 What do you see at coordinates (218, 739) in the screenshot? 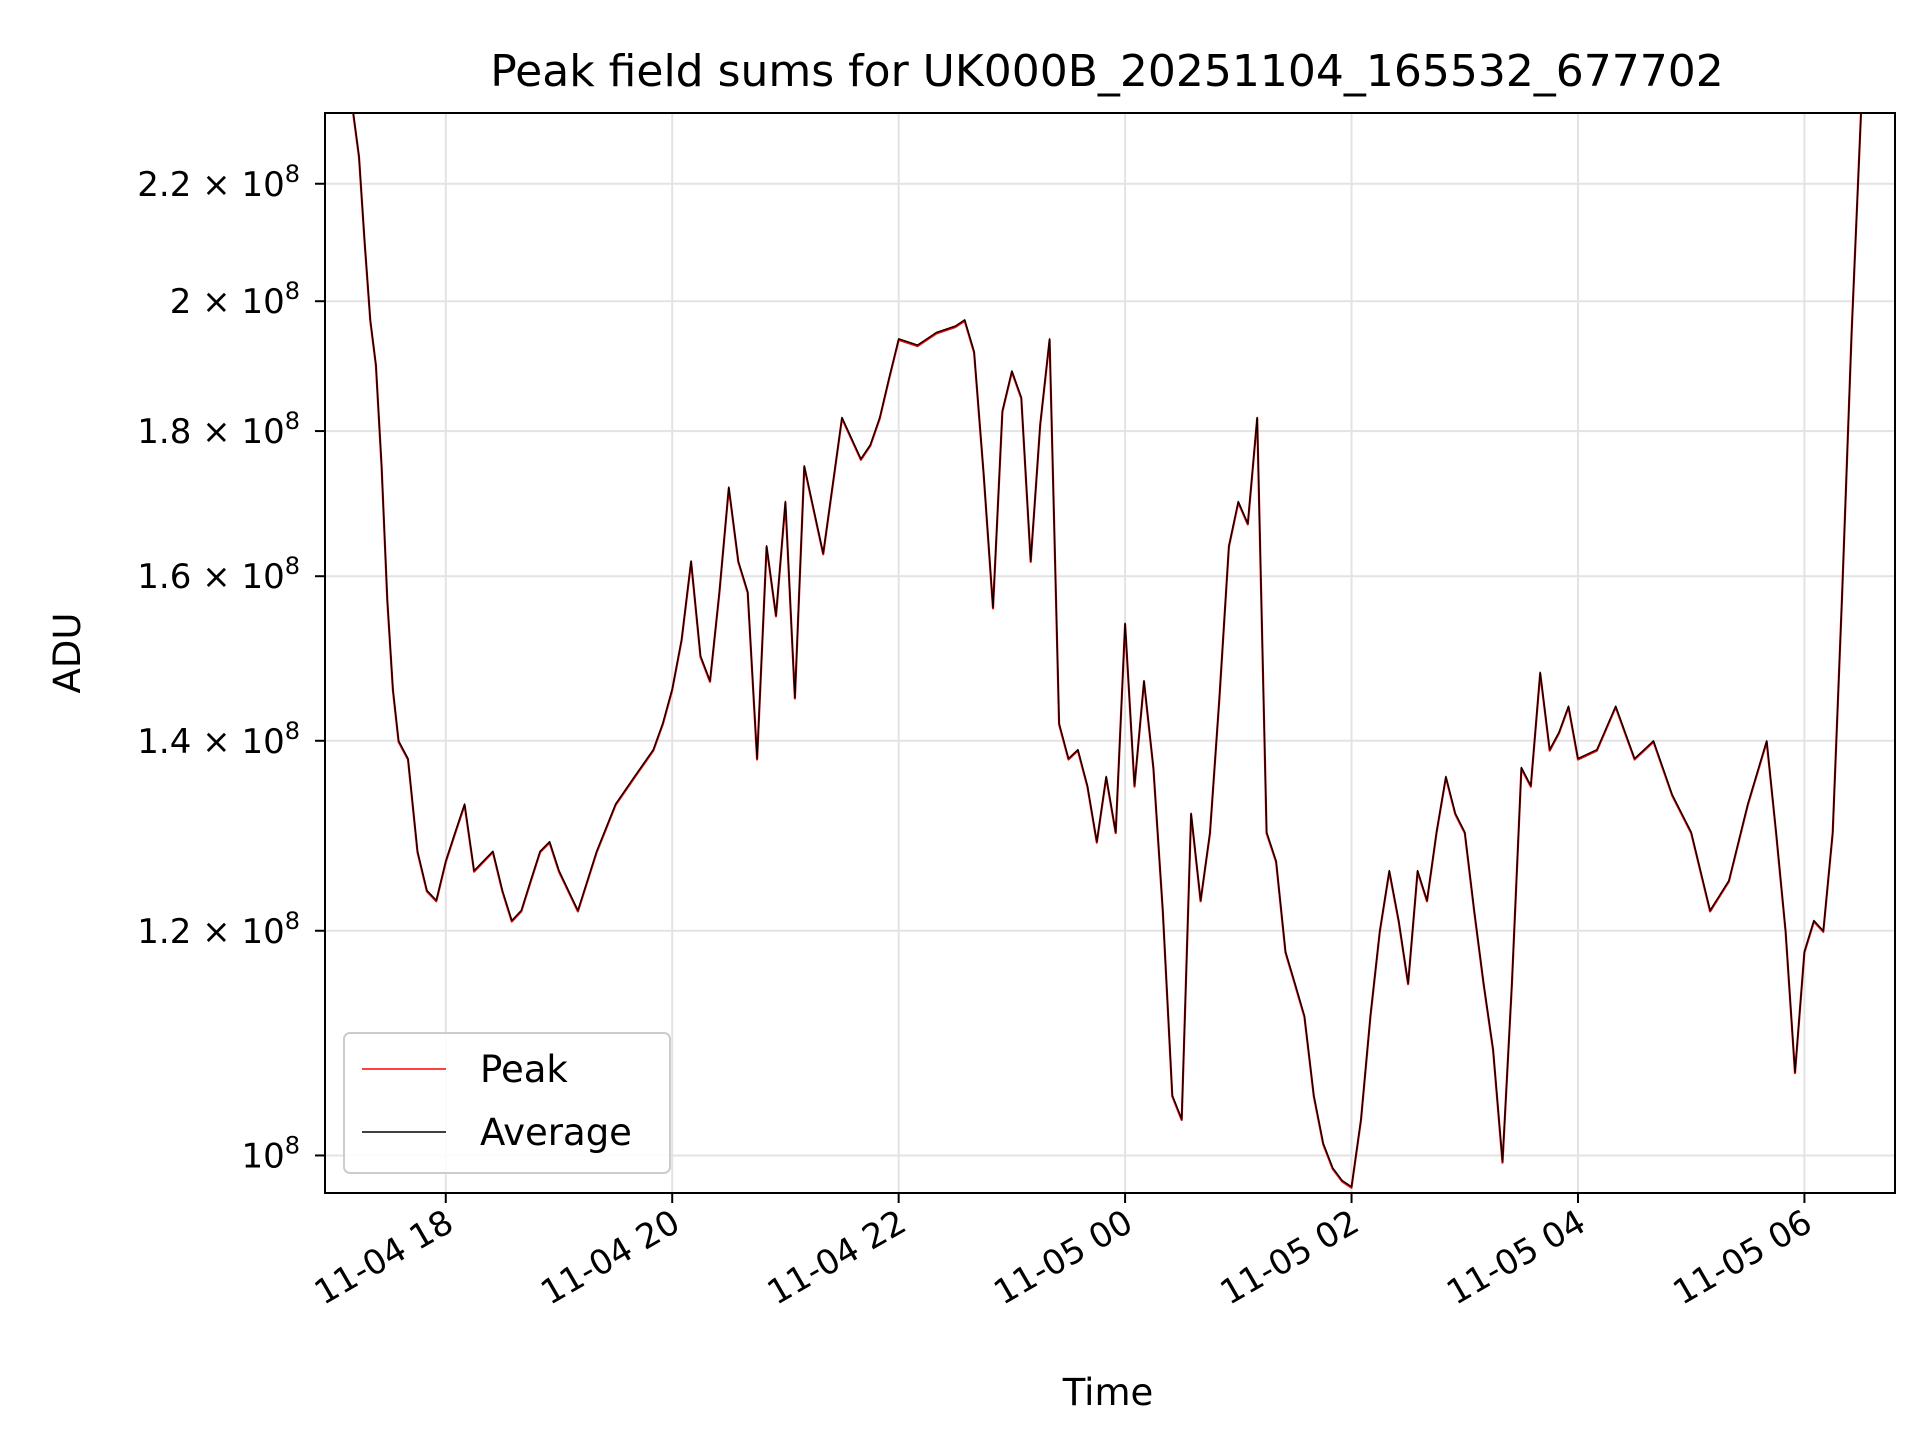
I see `y-tick-label: 1.4 × 108` at bounding box center [218, 739].